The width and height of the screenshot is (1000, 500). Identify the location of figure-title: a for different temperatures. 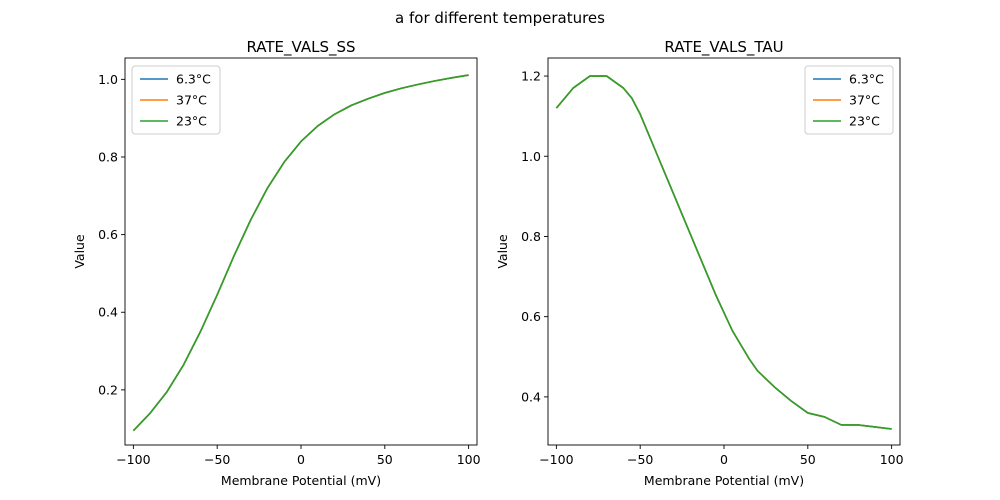
(500, 18).